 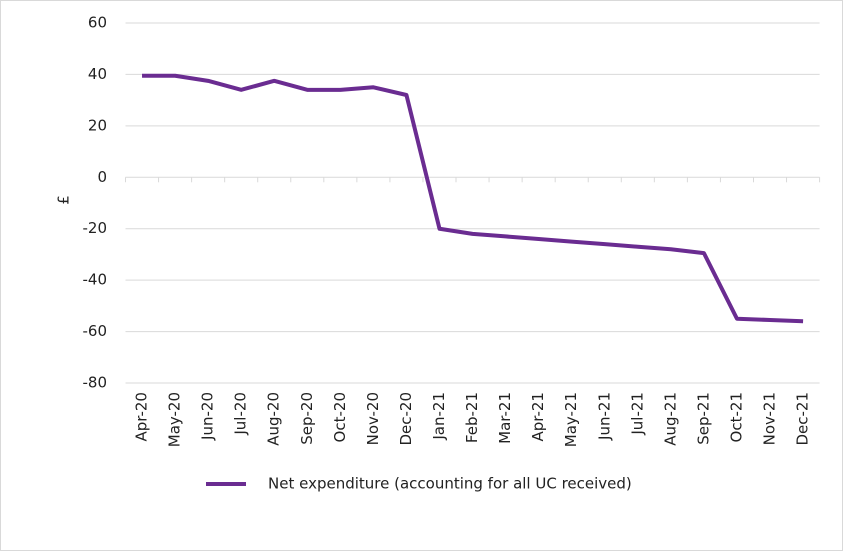 I want to click on x-tick-label: Jul-20, so click(x=241, y=414).